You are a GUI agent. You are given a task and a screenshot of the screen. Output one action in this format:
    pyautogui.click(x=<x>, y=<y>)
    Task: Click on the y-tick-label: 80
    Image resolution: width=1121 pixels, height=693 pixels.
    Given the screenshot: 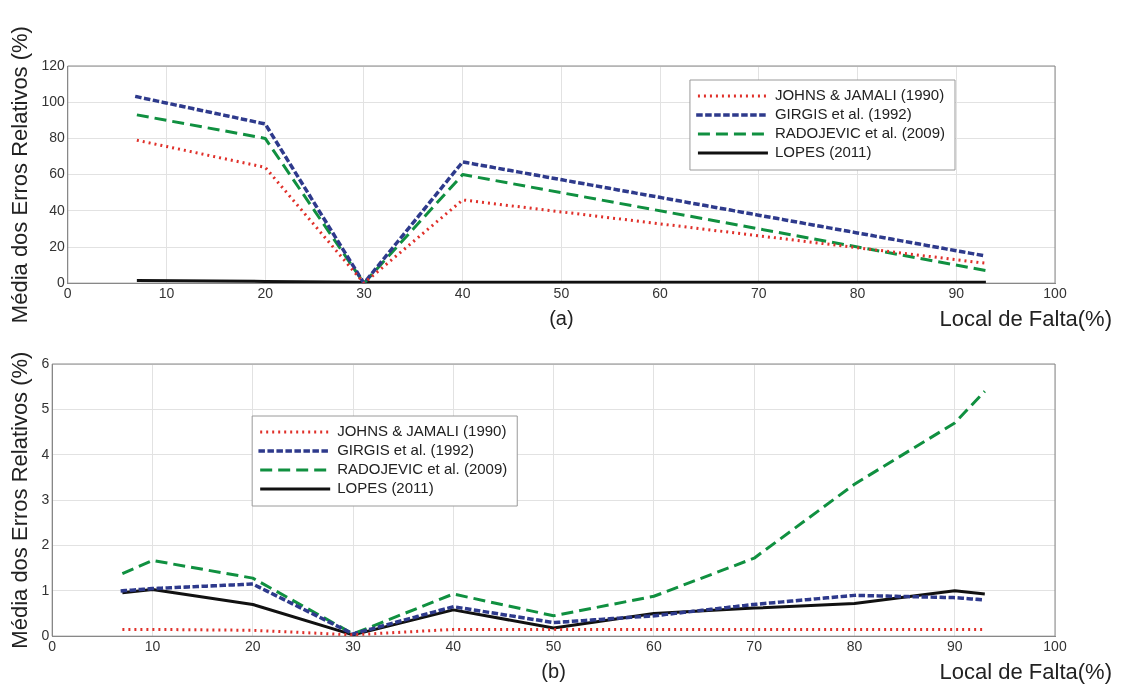 What is the action you would take?
    pyautogui.click(x=57, y=137)
    